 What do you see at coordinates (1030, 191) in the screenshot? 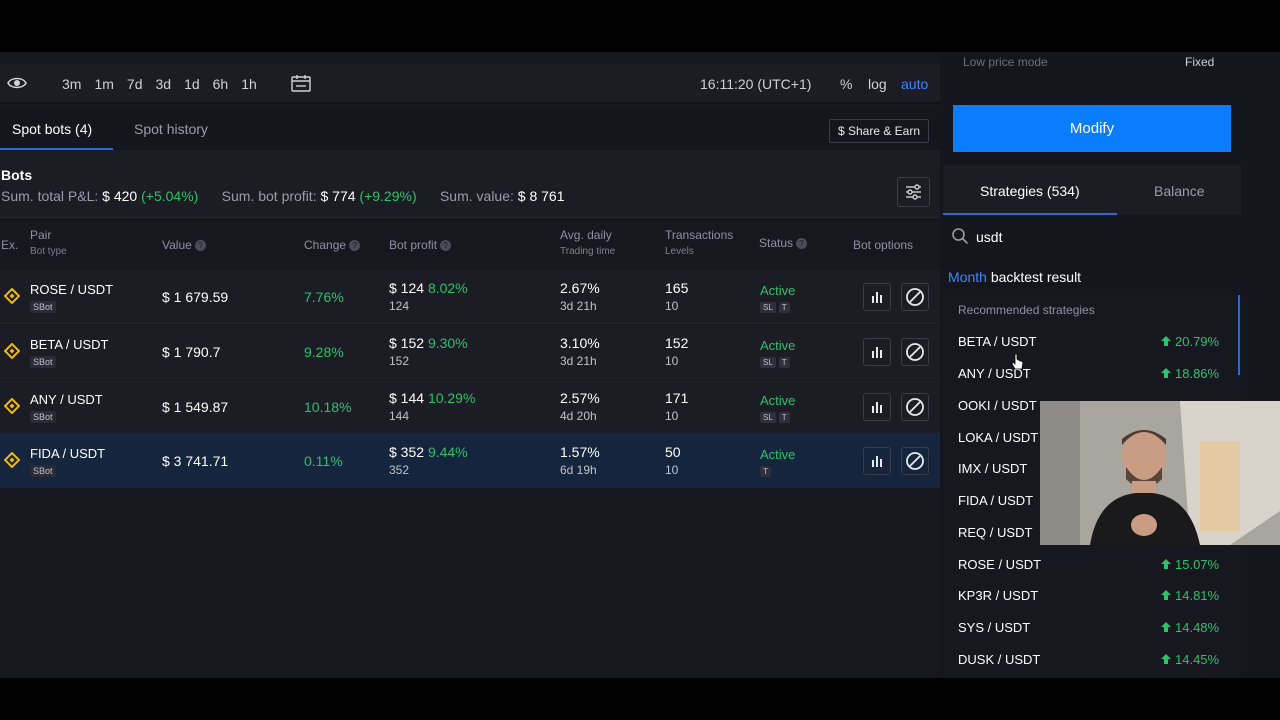
I see `tab-strategies: Strategies (534)` at bounding box center [1030, 191].